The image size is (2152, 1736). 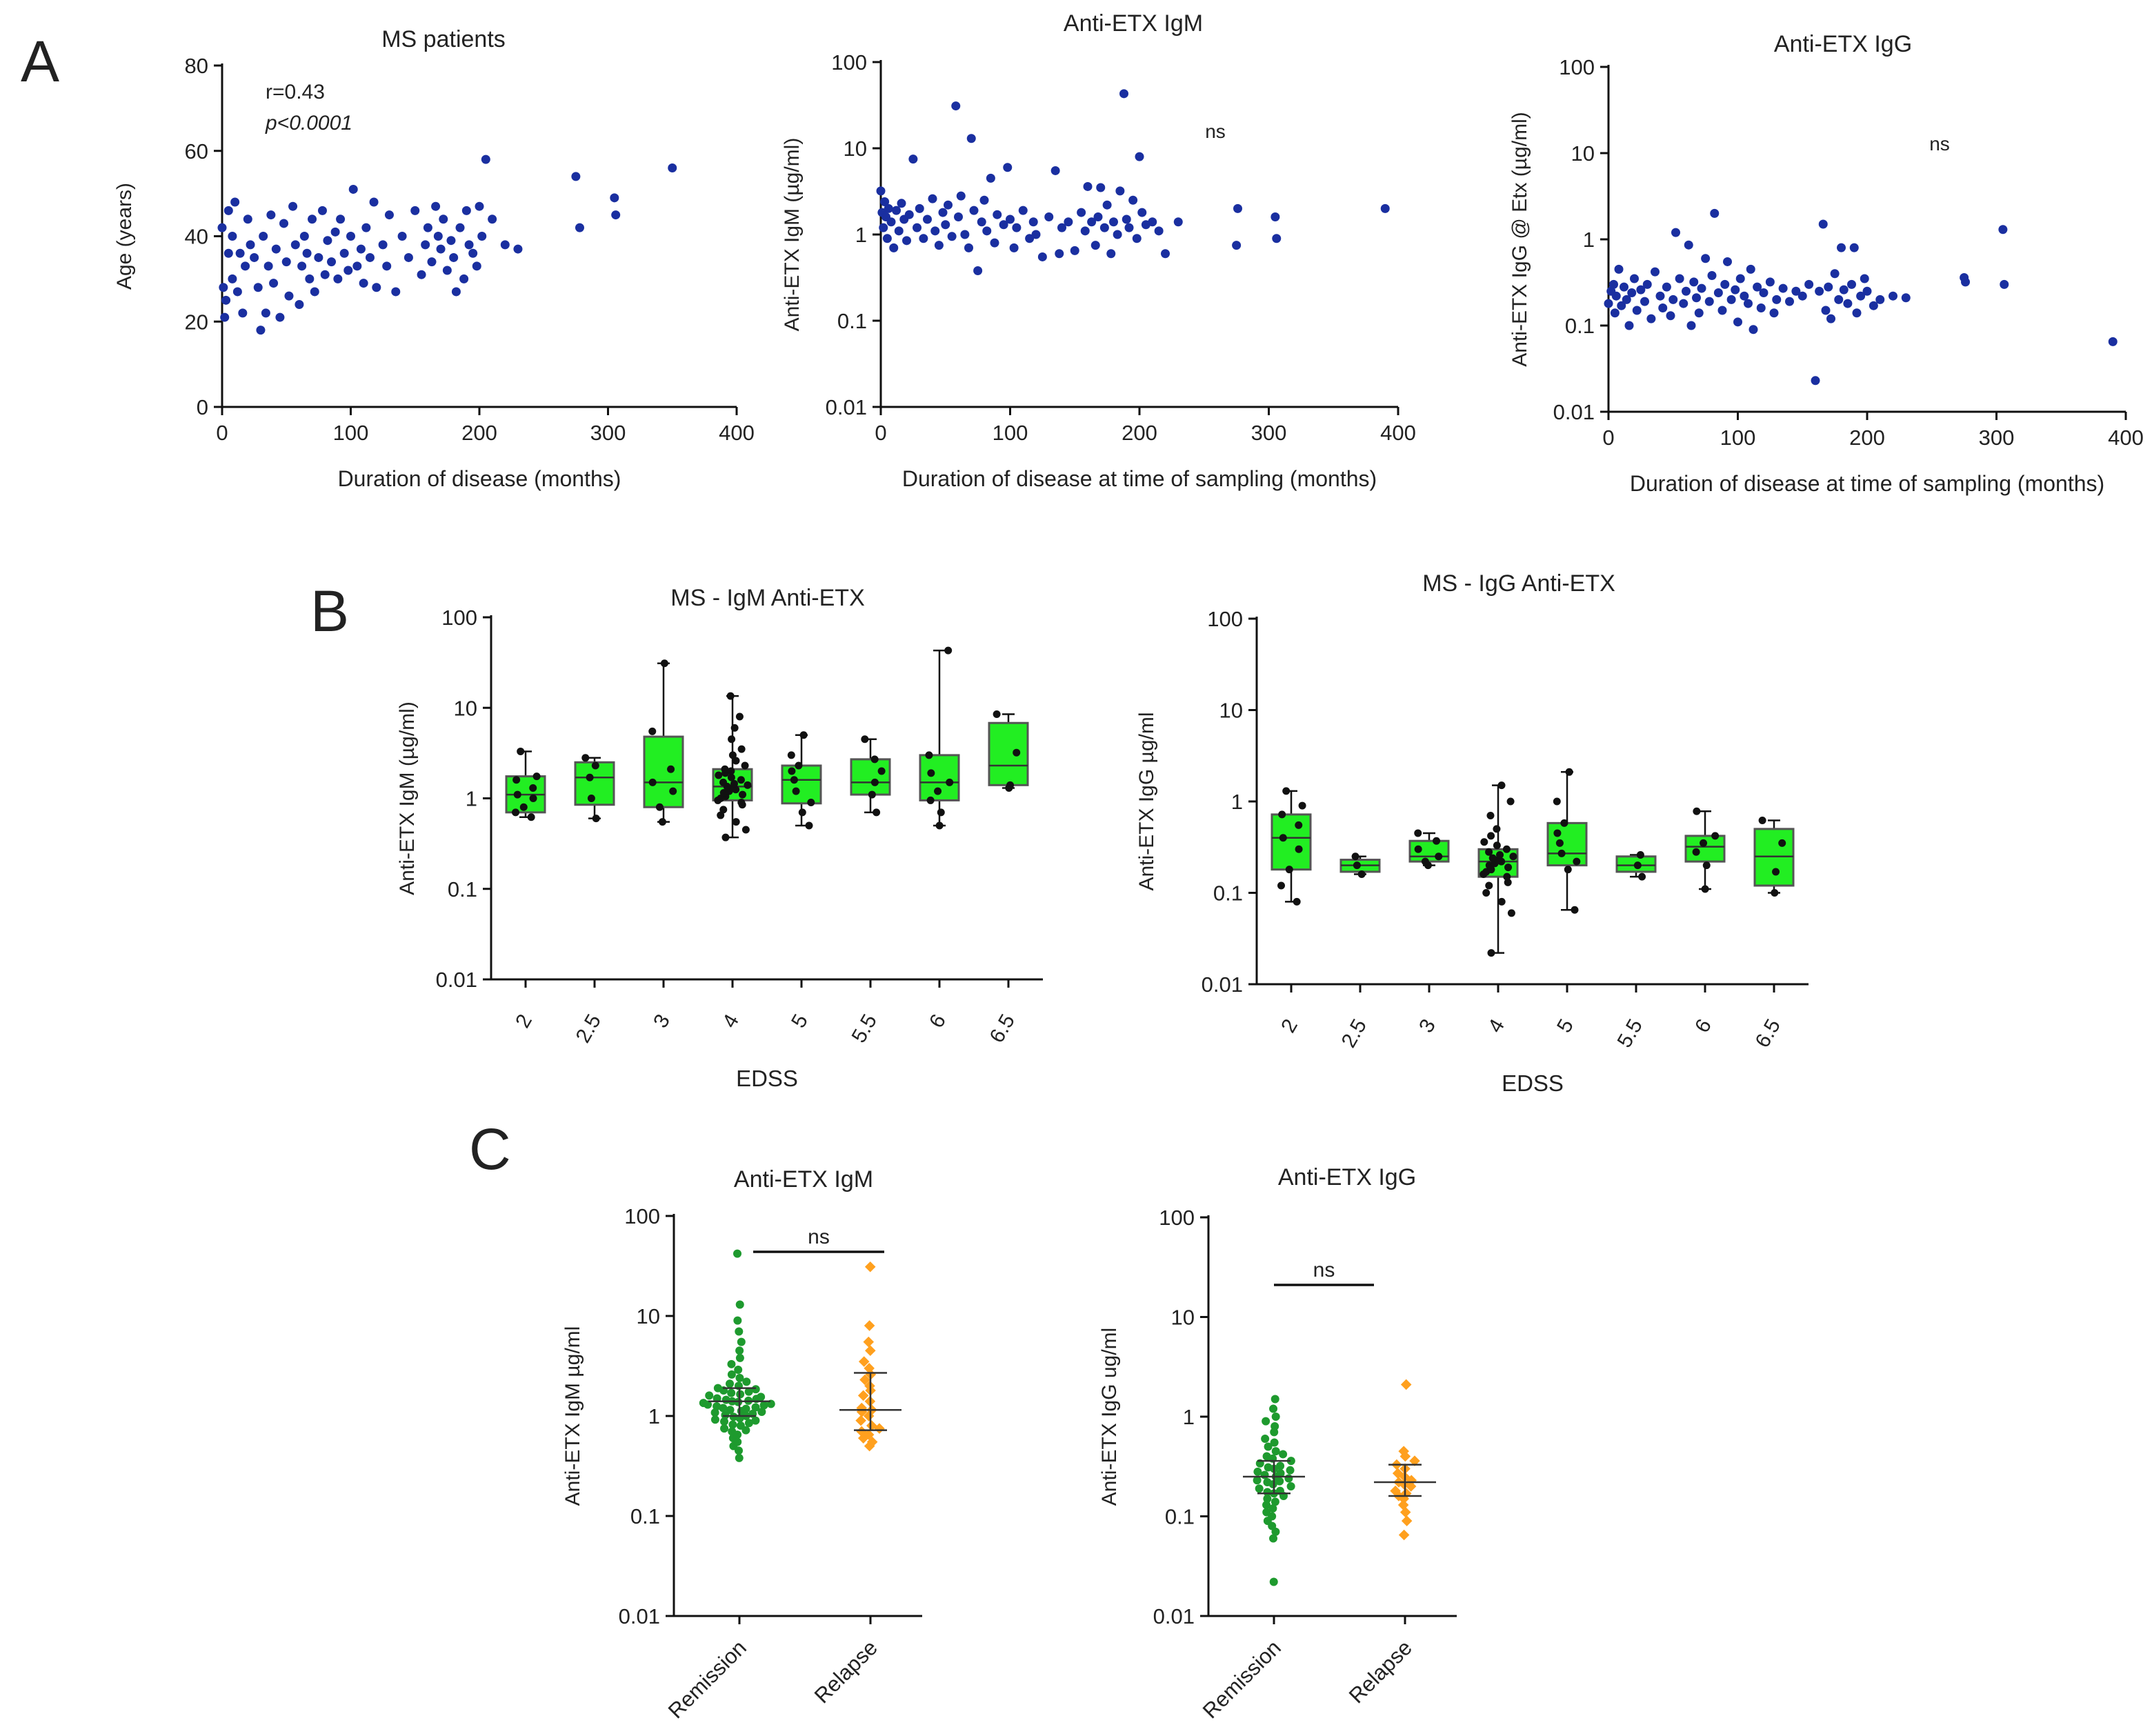 I want to click on x-axis-label: EDSS, so click(x=767, y=1078).